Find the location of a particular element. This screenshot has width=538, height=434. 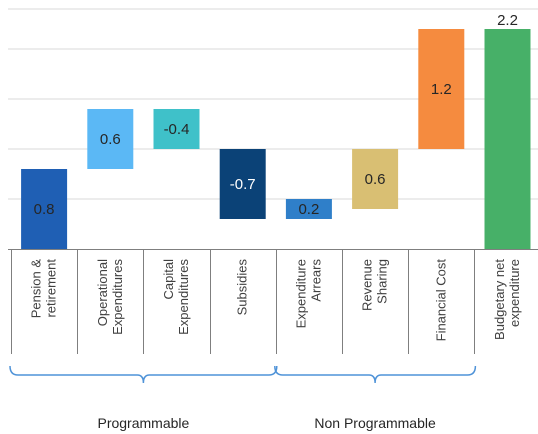

data-label: 0.2 is located at coordinates (308, 209).